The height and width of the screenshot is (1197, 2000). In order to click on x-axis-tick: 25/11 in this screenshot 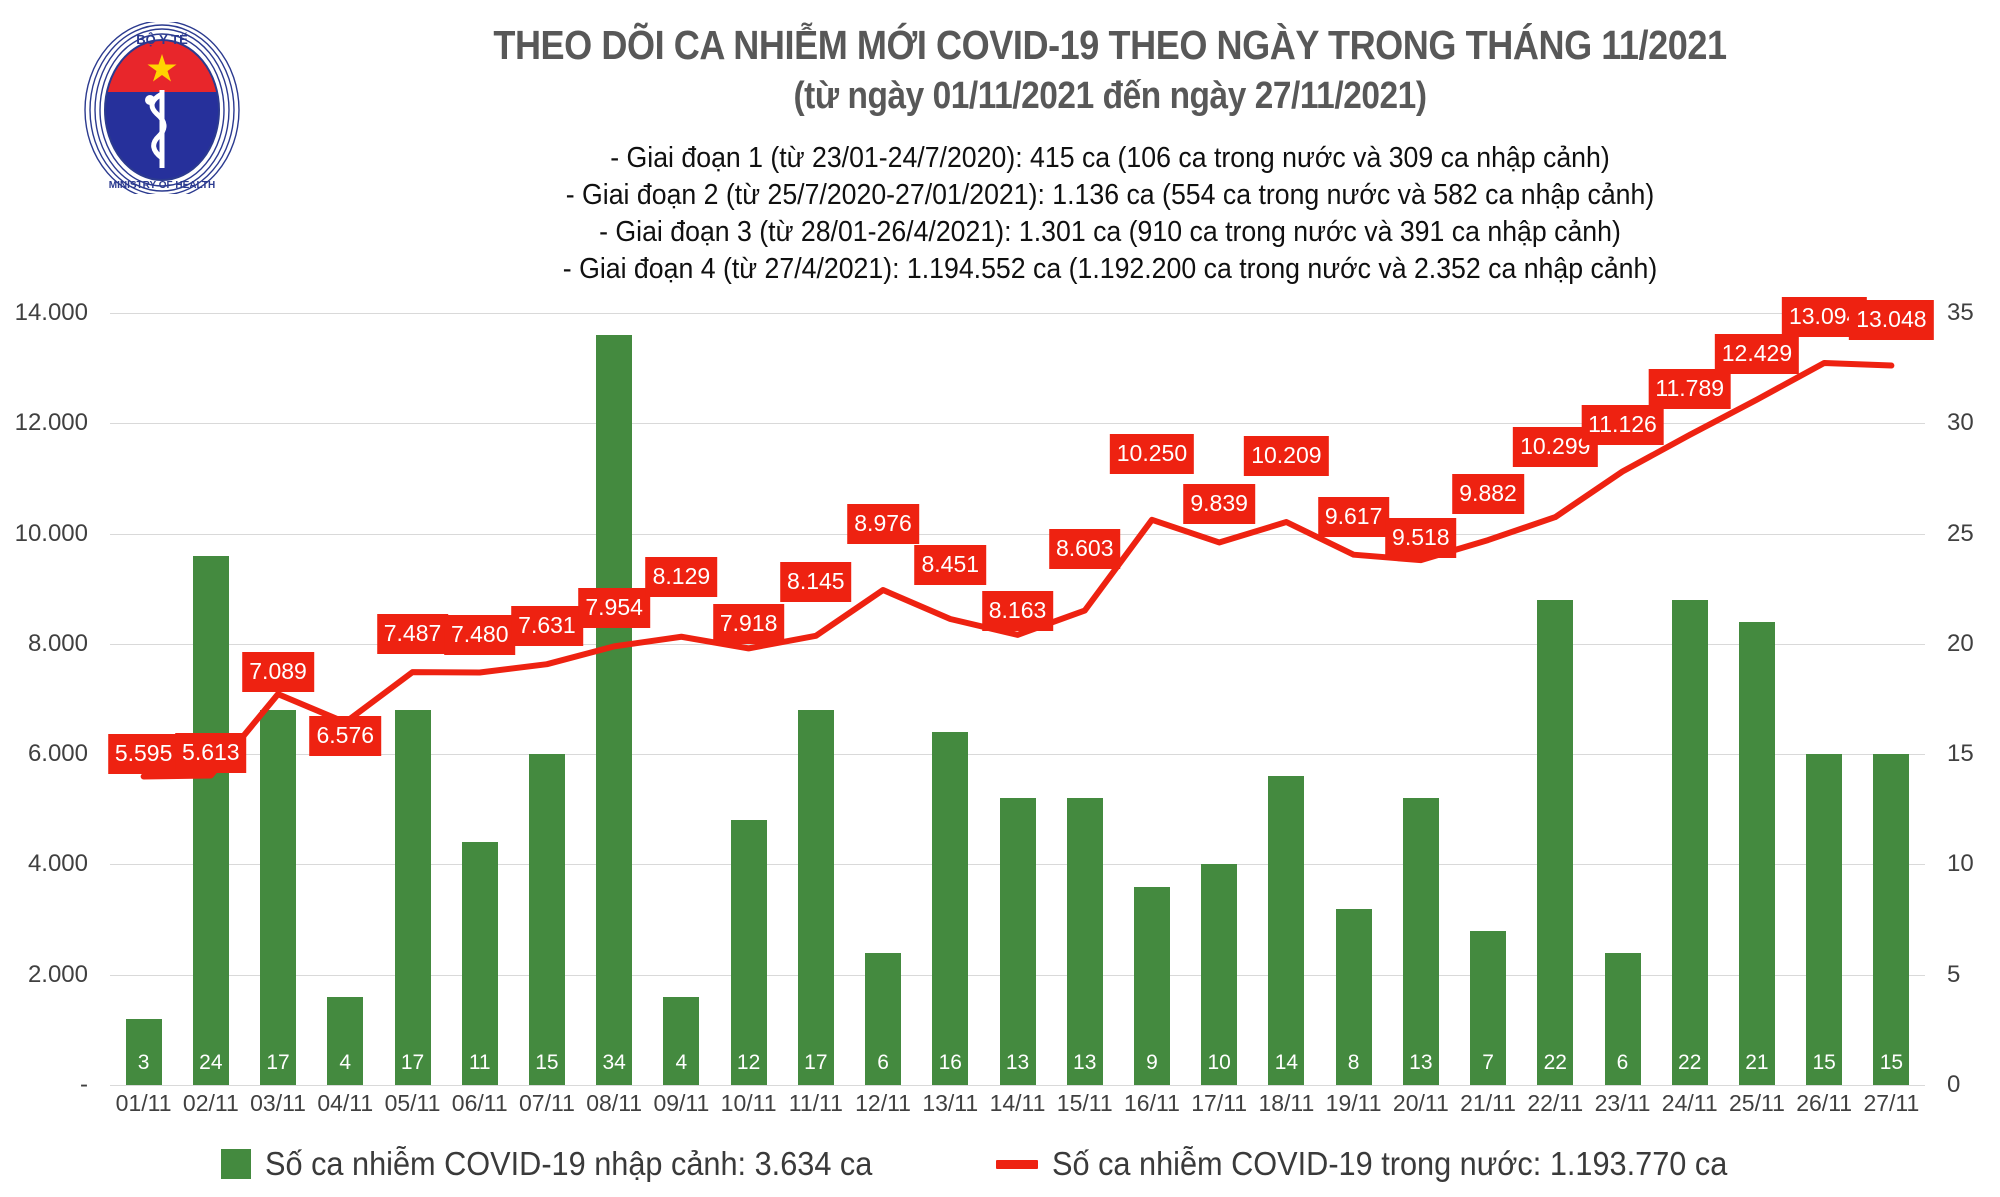, I will do `click(1757, 1103)`.